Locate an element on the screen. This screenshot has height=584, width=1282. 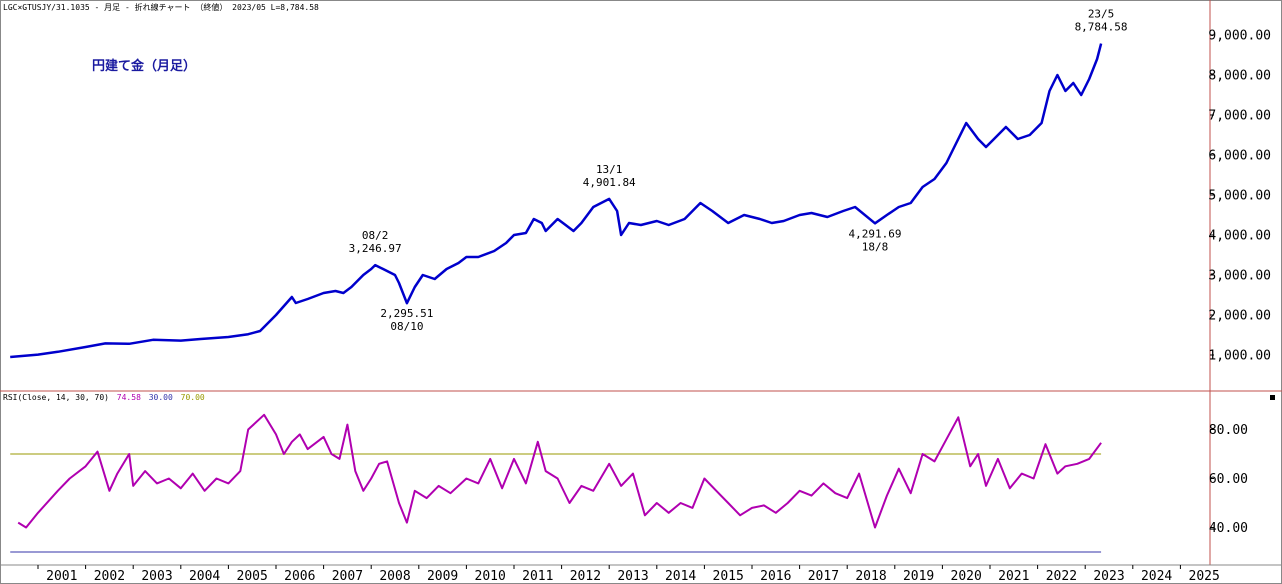
x-tick-label: 2019 is located at coordinates (918, 576).